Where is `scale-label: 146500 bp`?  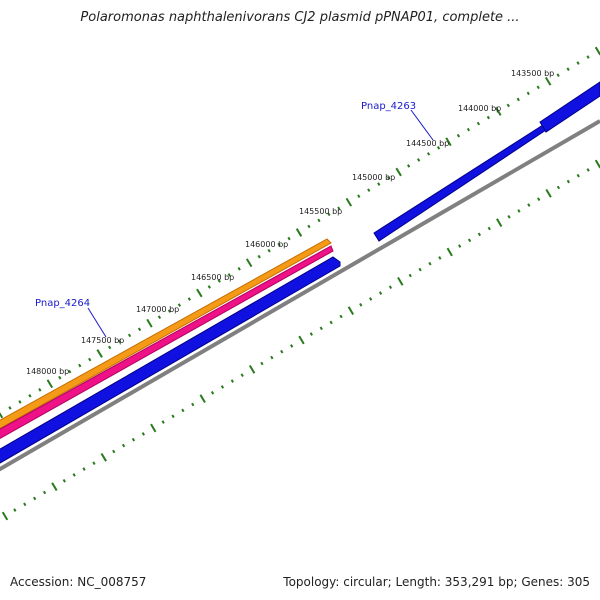 scale-label: 146500 bp is located at coordinates (212, 277).